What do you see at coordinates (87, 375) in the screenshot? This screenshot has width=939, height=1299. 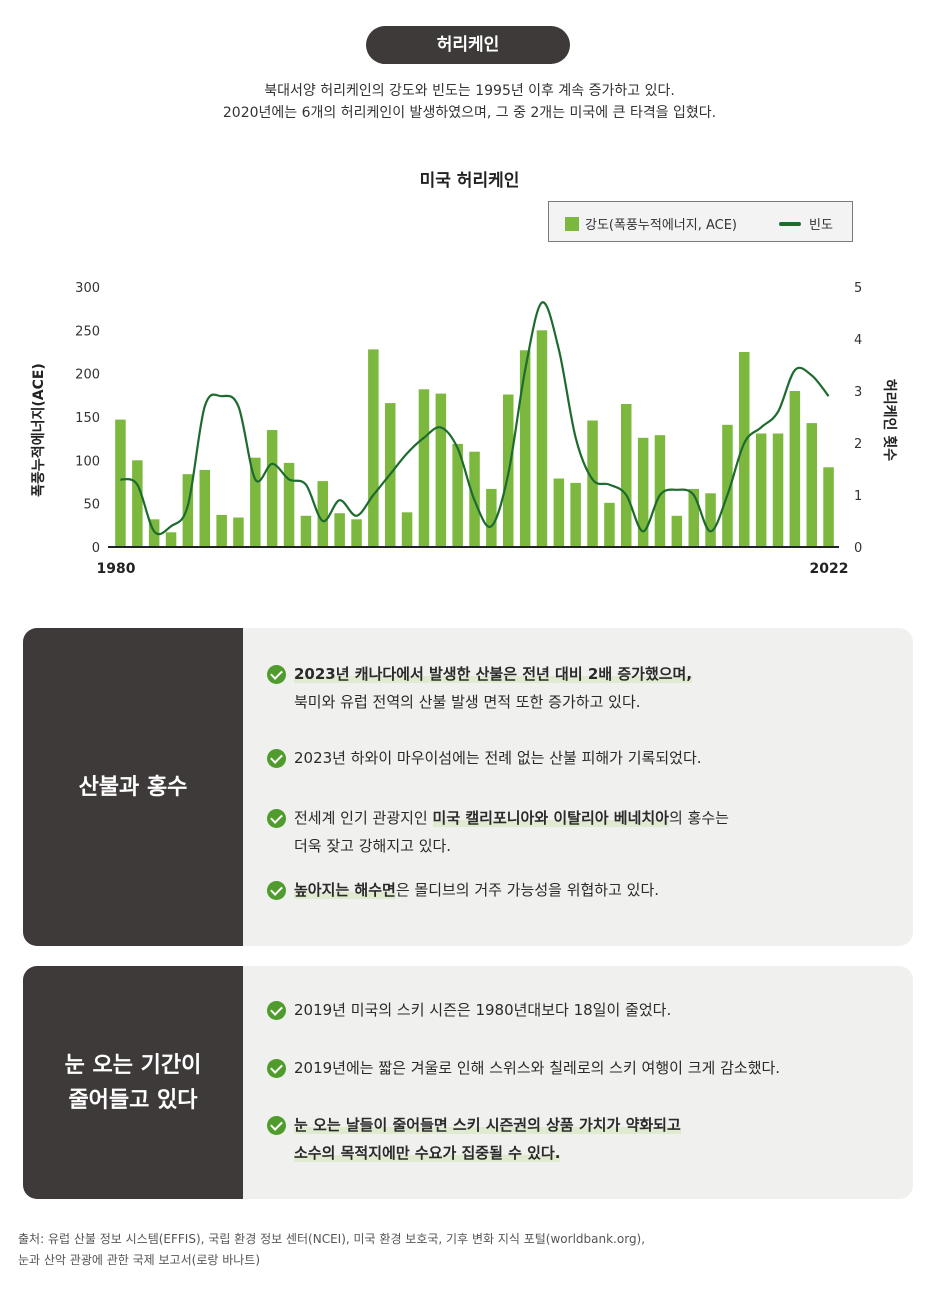 I see `y-tick-label: 200` at bounding box center [87, 375].